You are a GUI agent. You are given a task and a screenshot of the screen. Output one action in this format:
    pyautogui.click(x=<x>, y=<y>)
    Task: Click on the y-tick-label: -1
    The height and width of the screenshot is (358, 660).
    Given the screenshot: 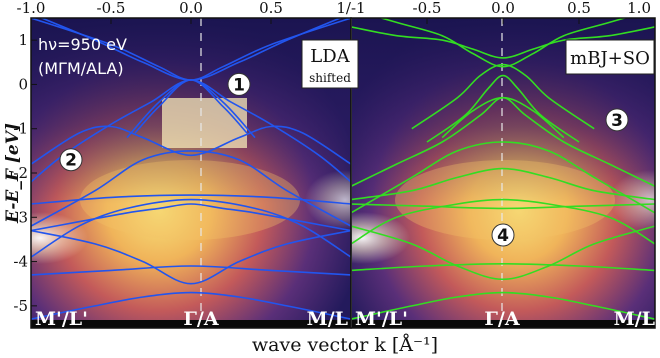 What is the action you would take?
    pyautogui.click(x=20, y=129)
    